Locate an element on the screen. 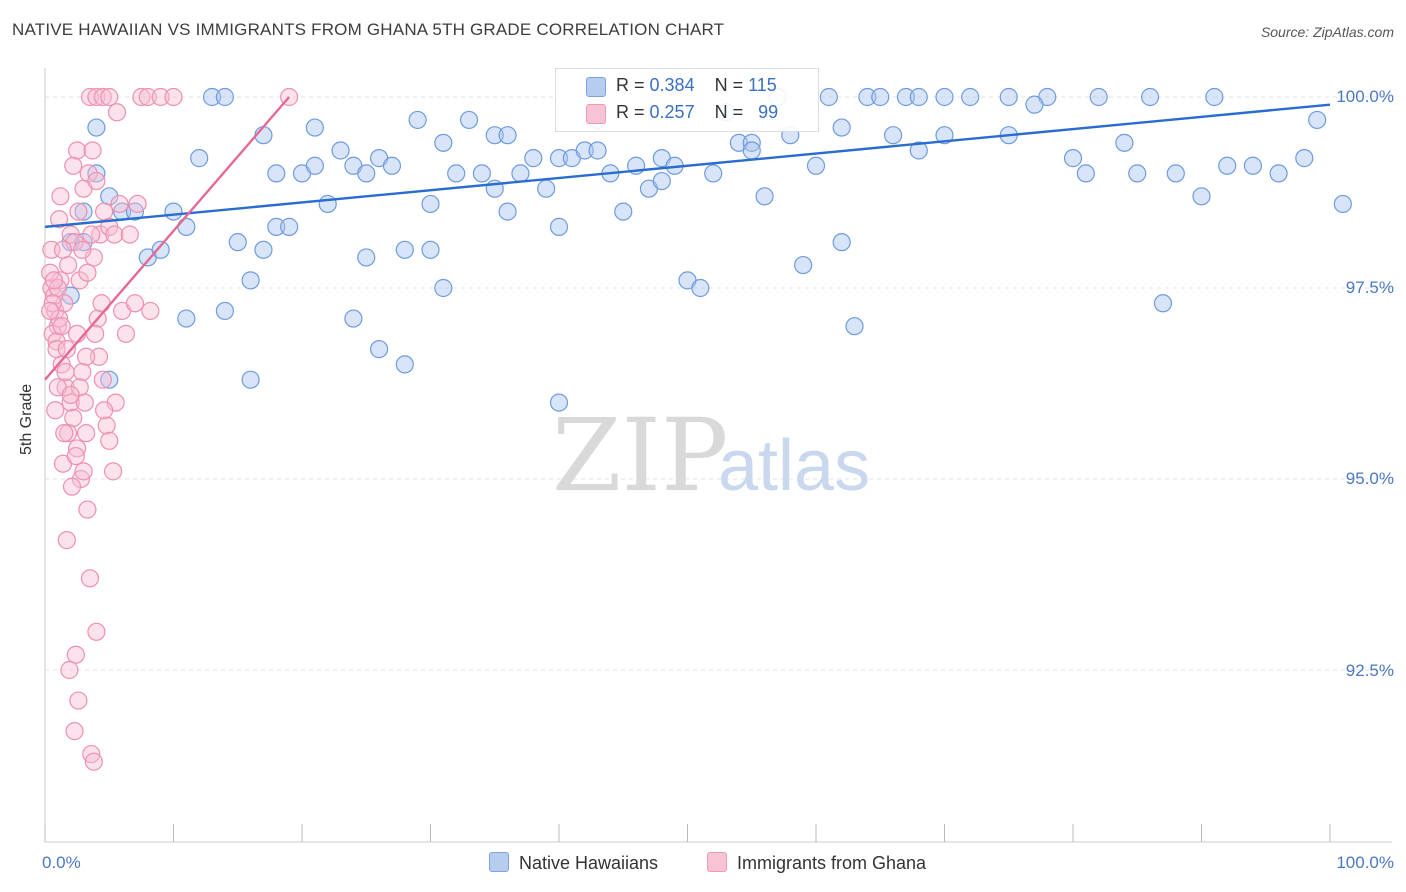 This screenshot has width=1406, height=892. r-value: 0.384 is located at coordinates (672, 85).